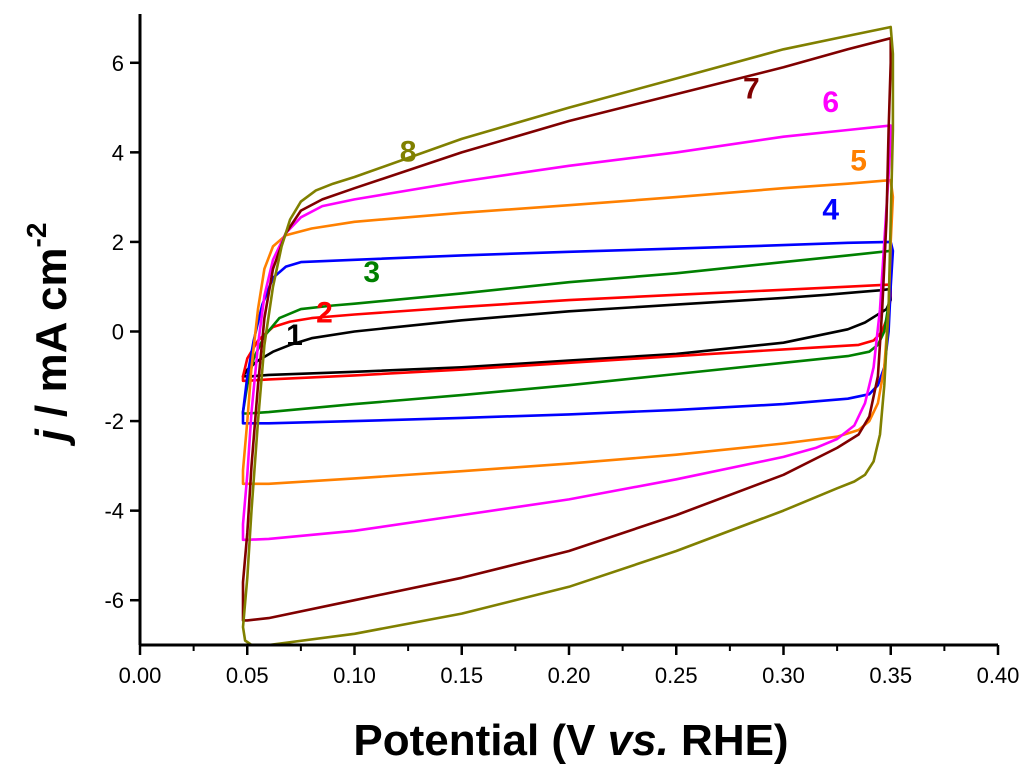  I want to click on y-axis-title: j / mA cm-2, so click(48, 335).